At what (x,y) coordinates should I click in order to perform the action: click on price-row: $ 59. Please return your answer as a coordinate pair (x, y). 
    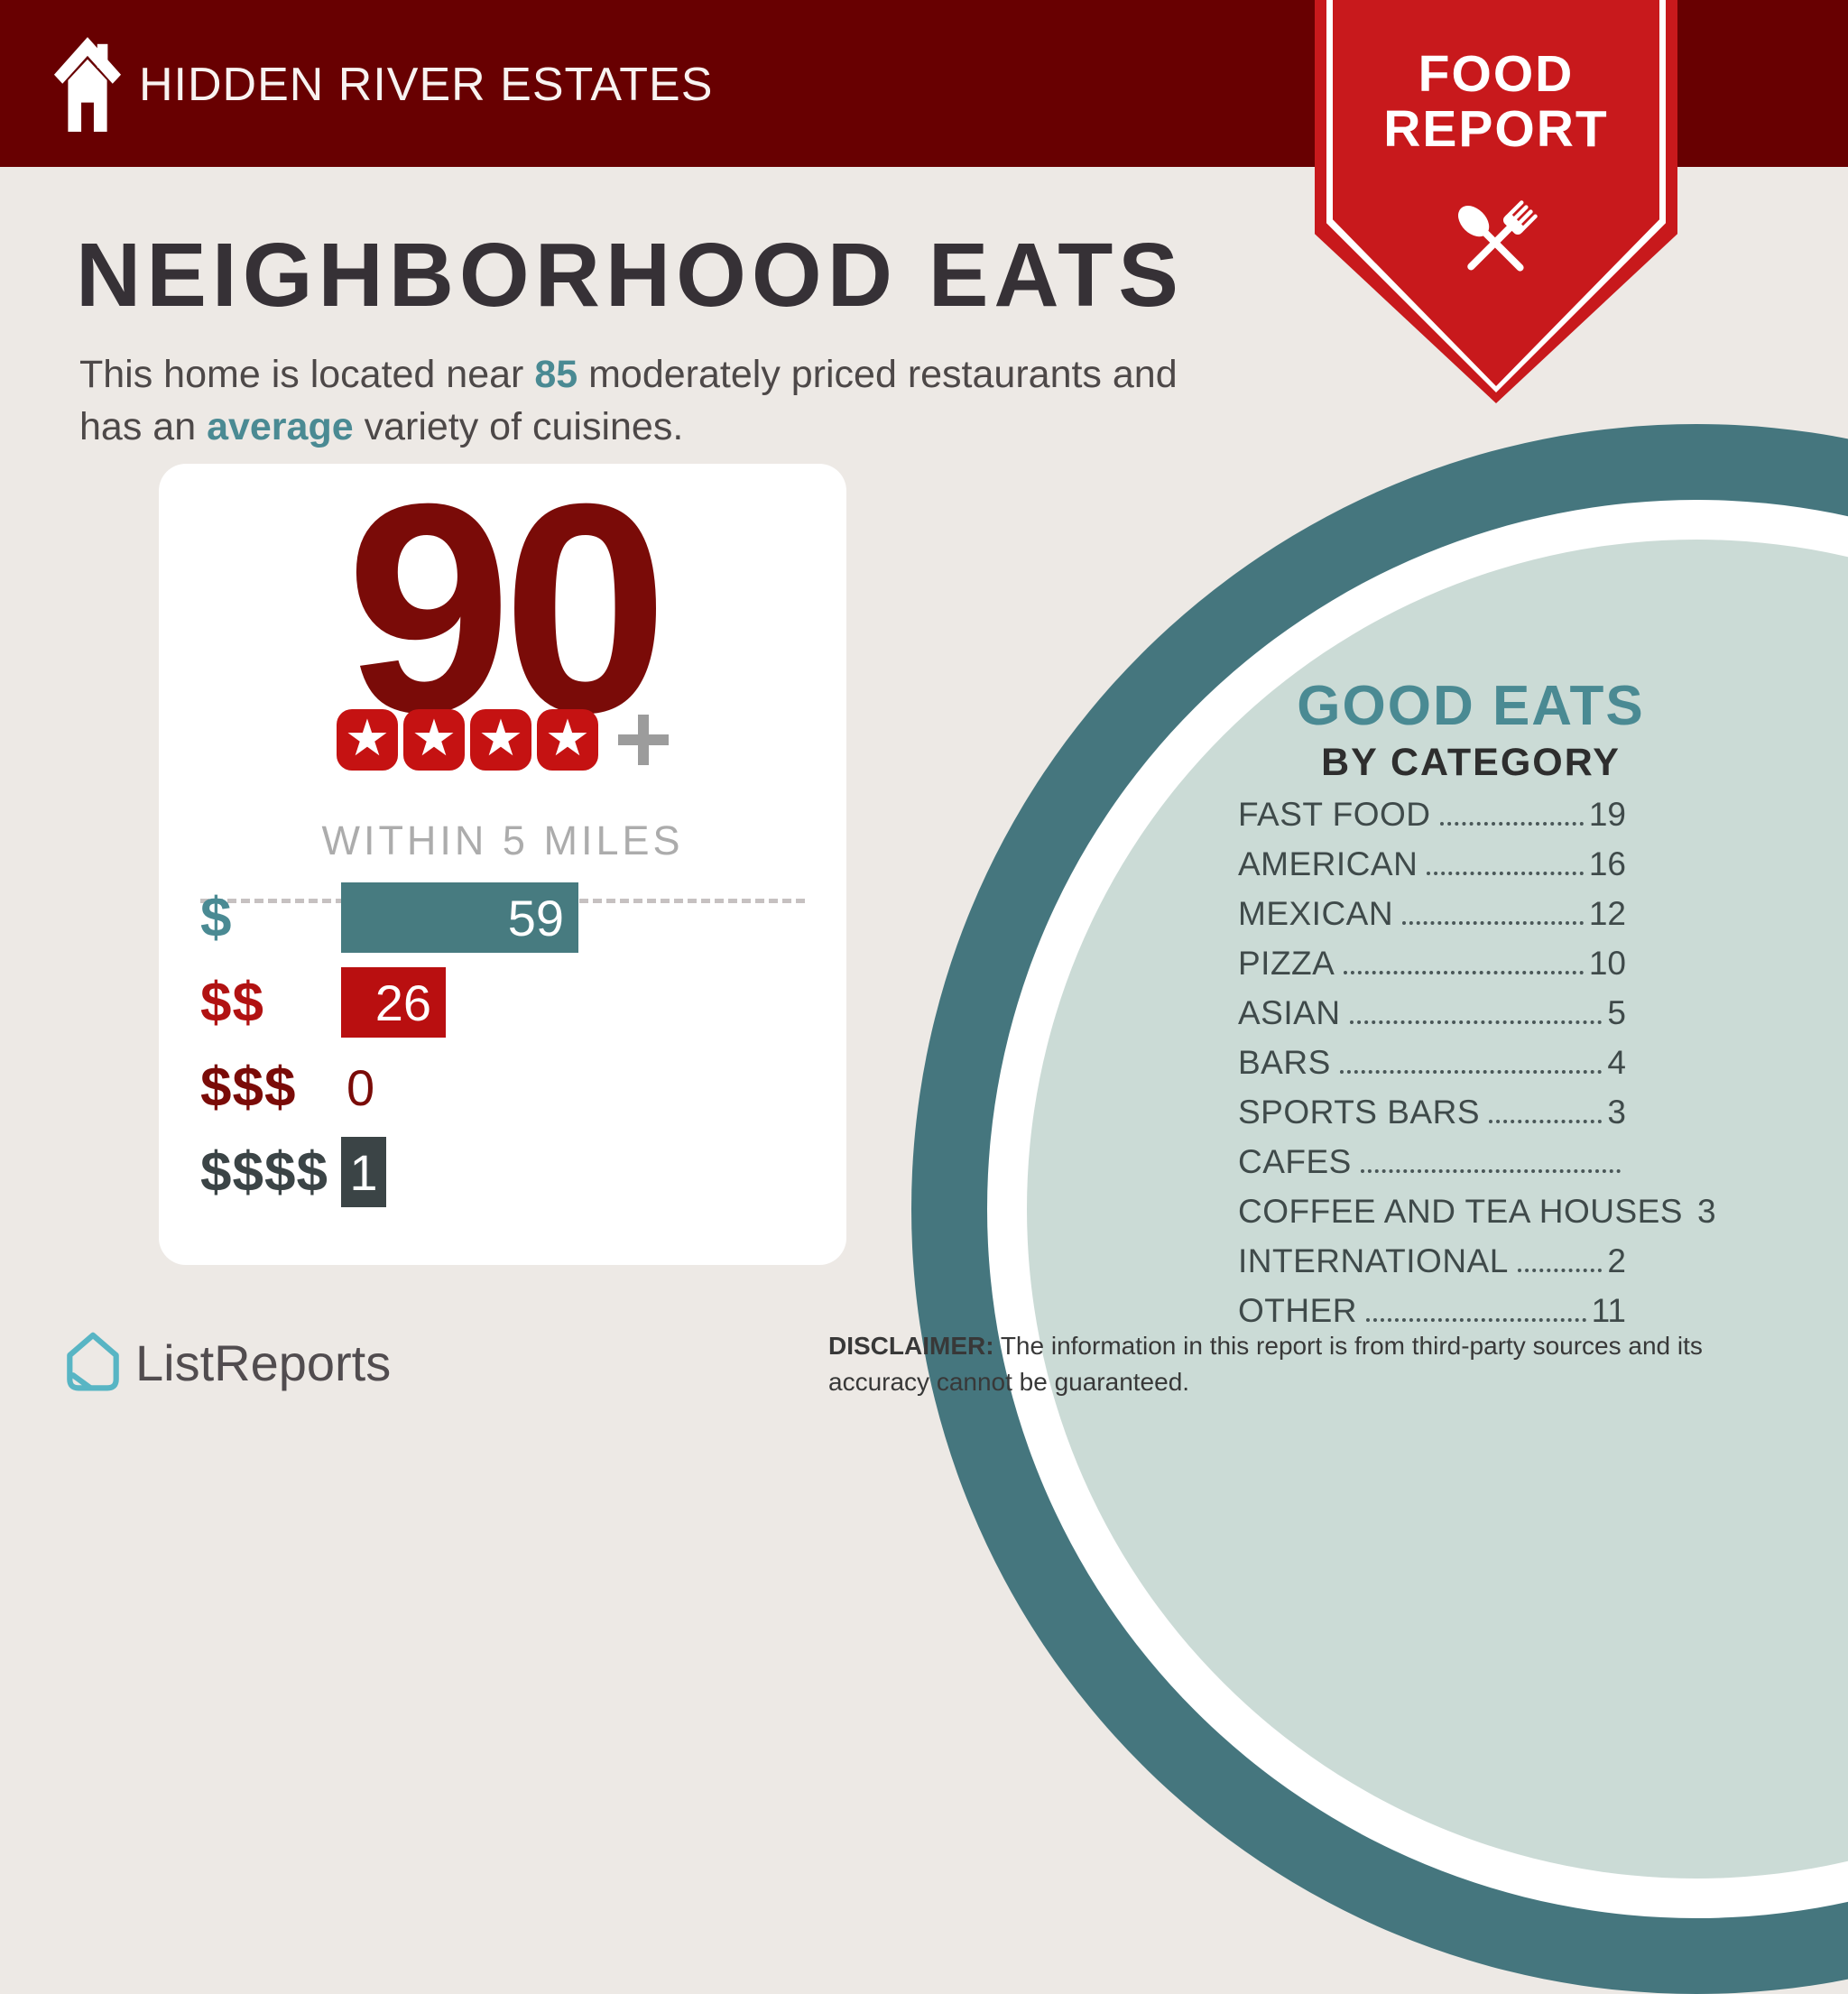
    Looking at the image, I should click on (510, 917).